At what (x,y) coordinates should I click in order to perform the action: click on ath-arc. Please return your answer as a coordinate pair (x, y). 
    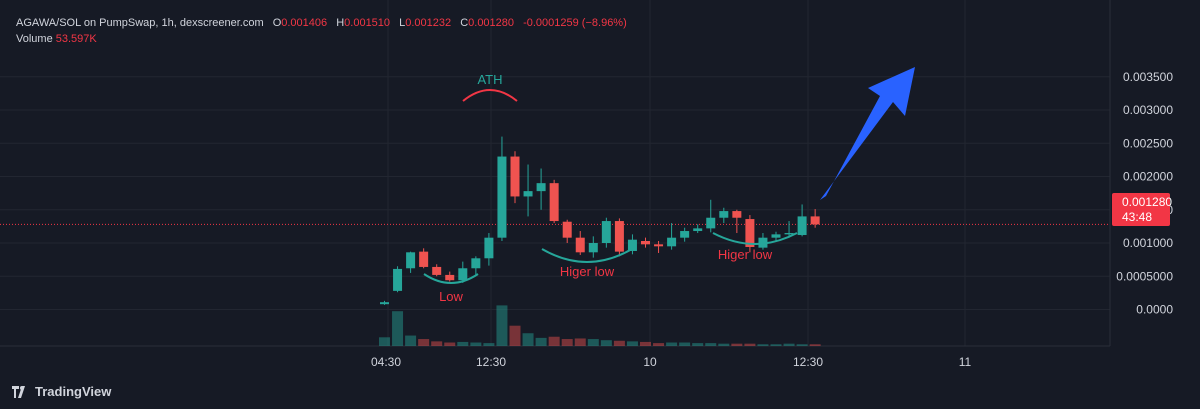
    Looking at the image, I should click on (490, 95).